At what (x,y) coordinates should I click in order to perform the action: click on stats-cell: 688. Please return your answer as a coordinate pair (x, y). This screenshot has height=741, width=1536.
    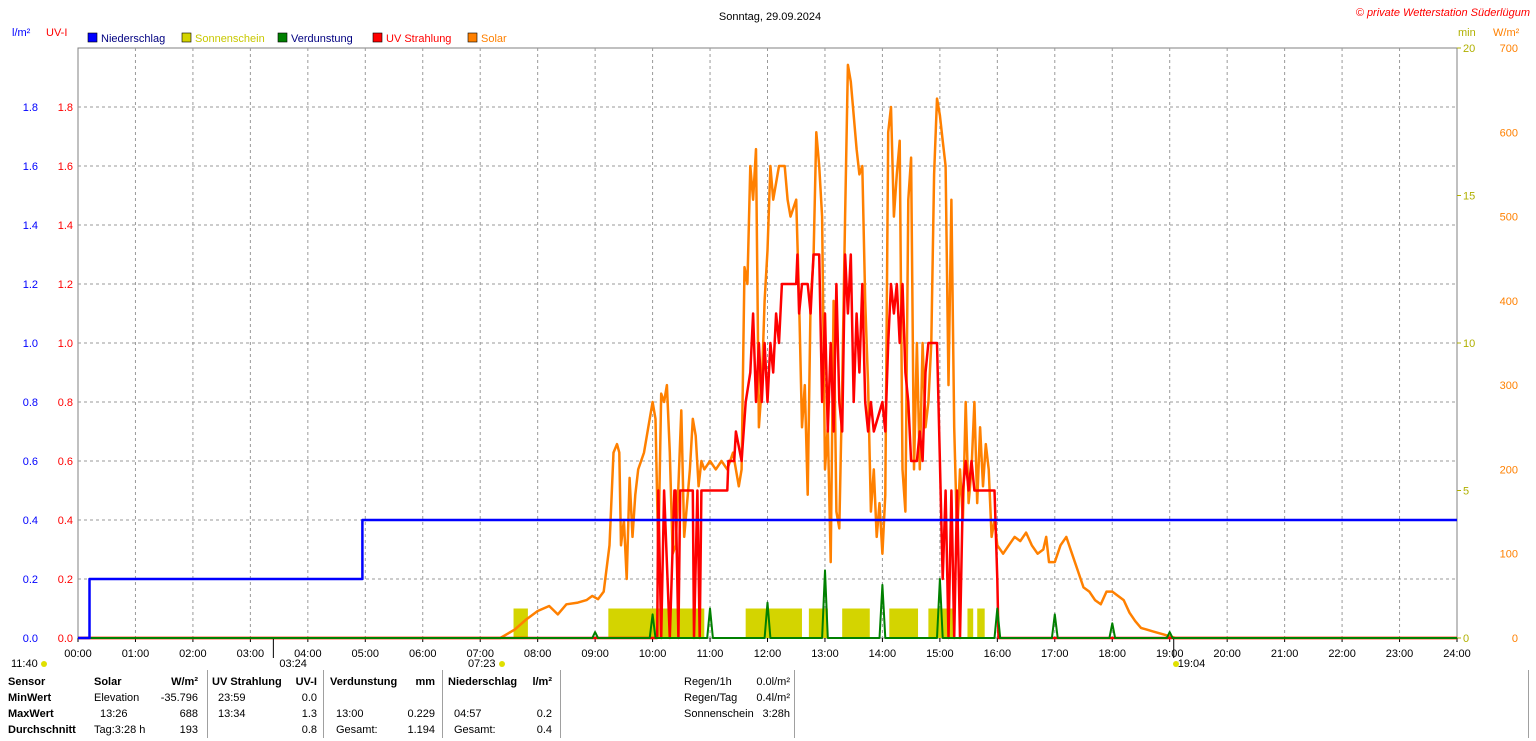
    Looking at the image, I should click on (188, 714).